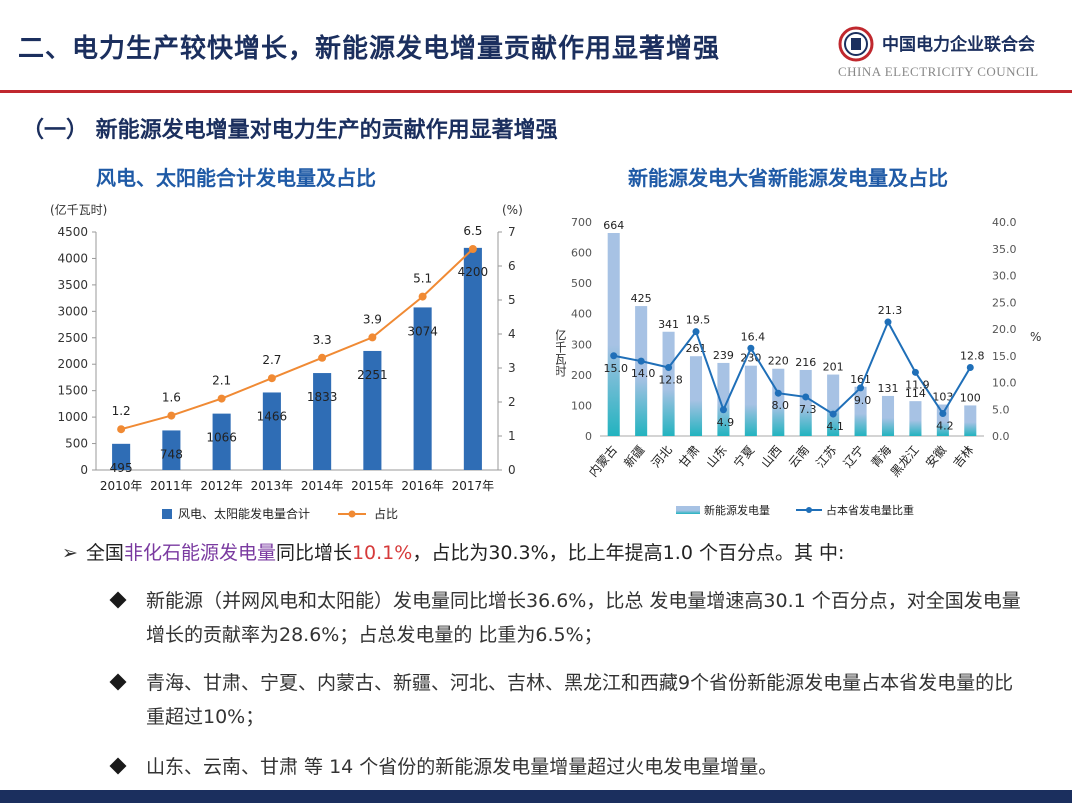 The height and width of the screenshot is (803, 1072). What do you see at coordinates (602, 460) in the screenshot?
I see `right-x-tick-label: 内蒙古` at bounding box center [602, 460].